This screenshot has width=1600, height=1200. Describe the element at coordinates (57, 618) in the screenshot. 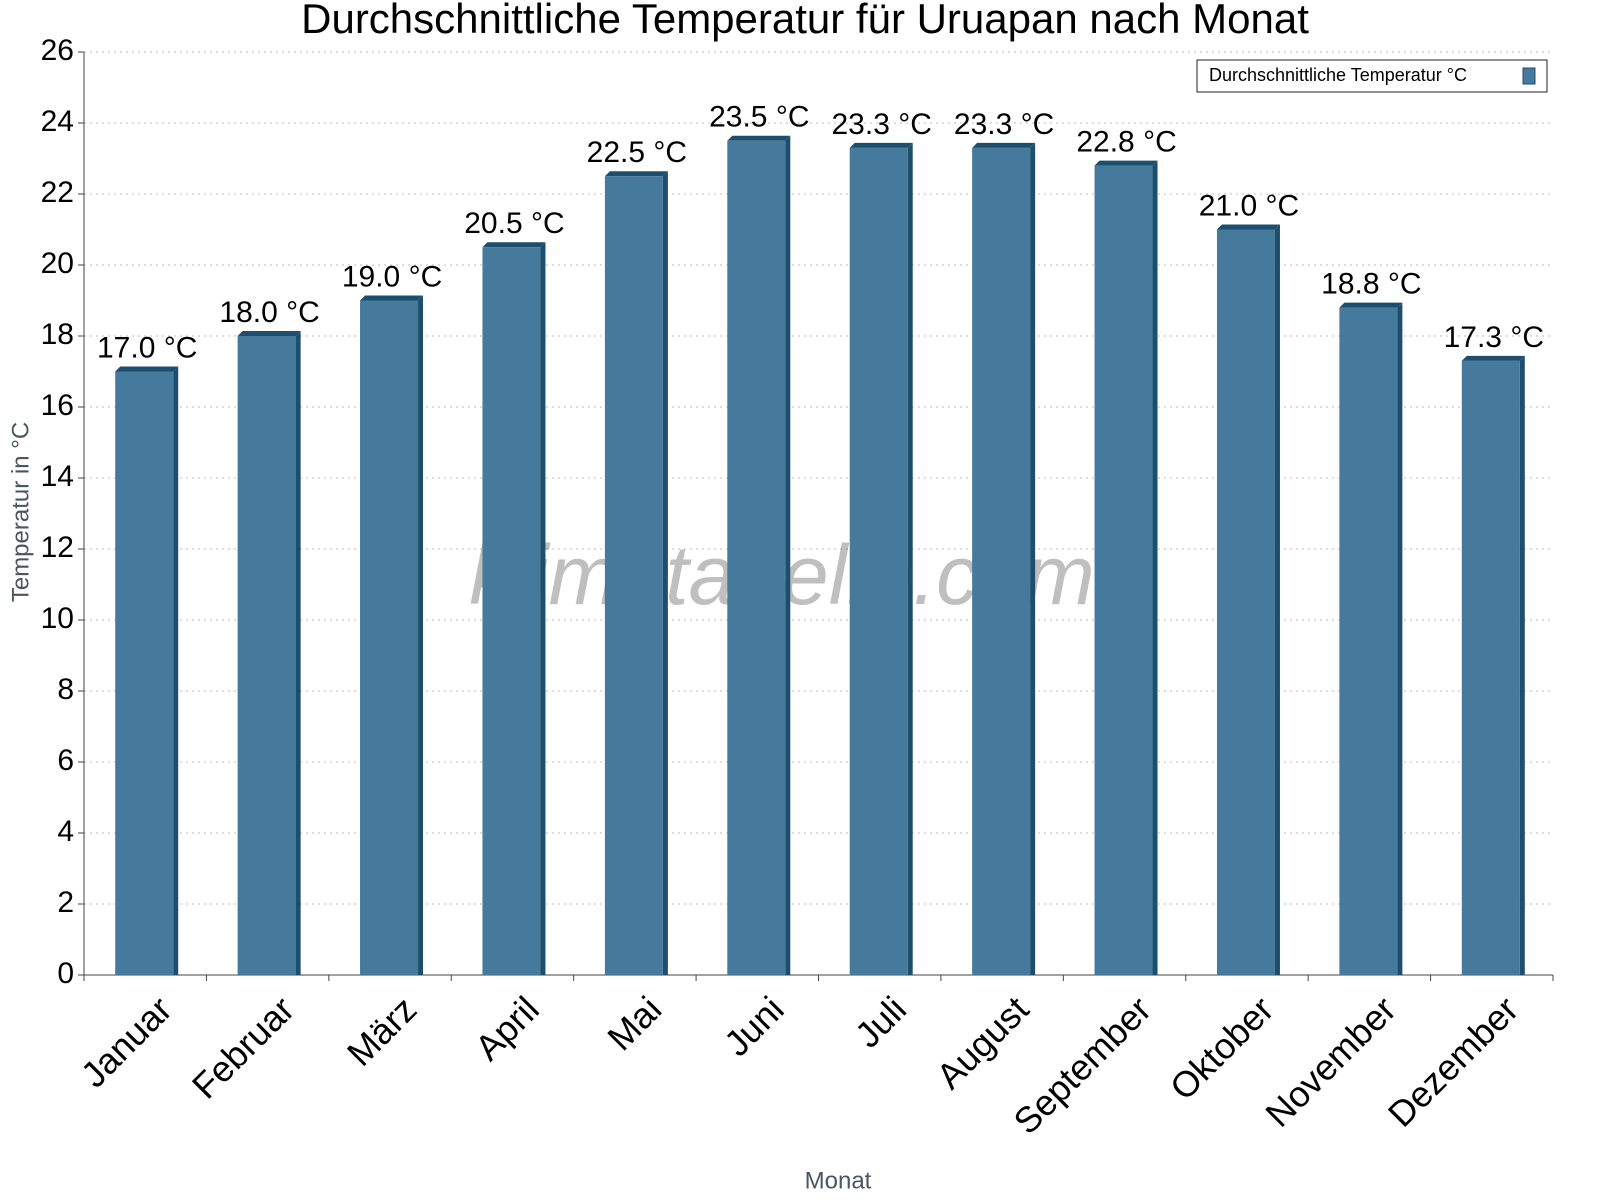

I see `y-tick-label: 10` at that location.